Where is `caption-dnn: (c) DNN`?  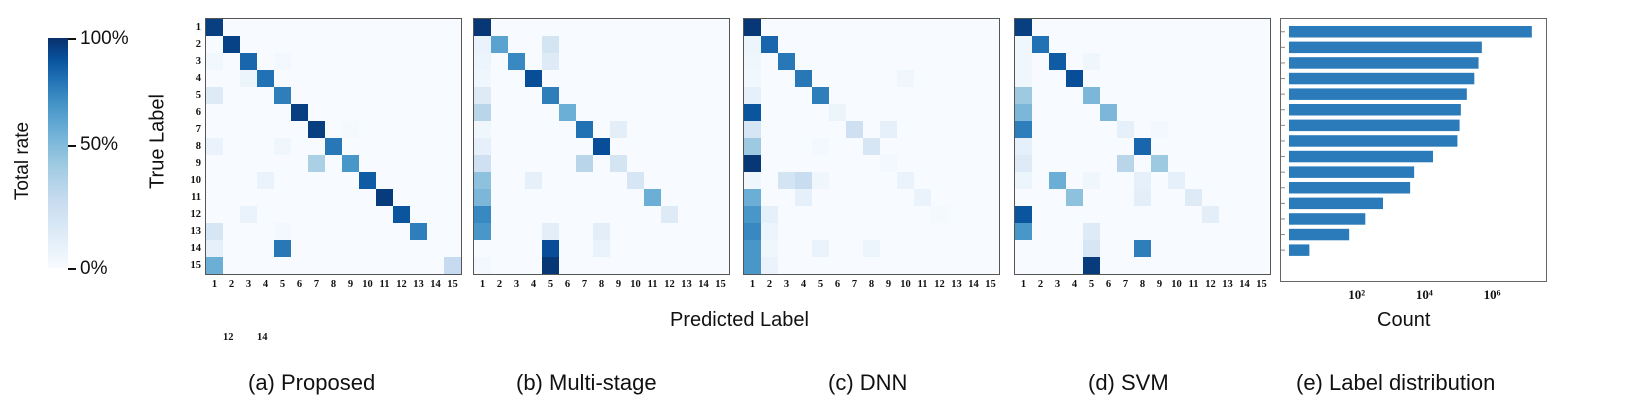
caption-dnn: (c) DNN is located at coordinates (868, 382).